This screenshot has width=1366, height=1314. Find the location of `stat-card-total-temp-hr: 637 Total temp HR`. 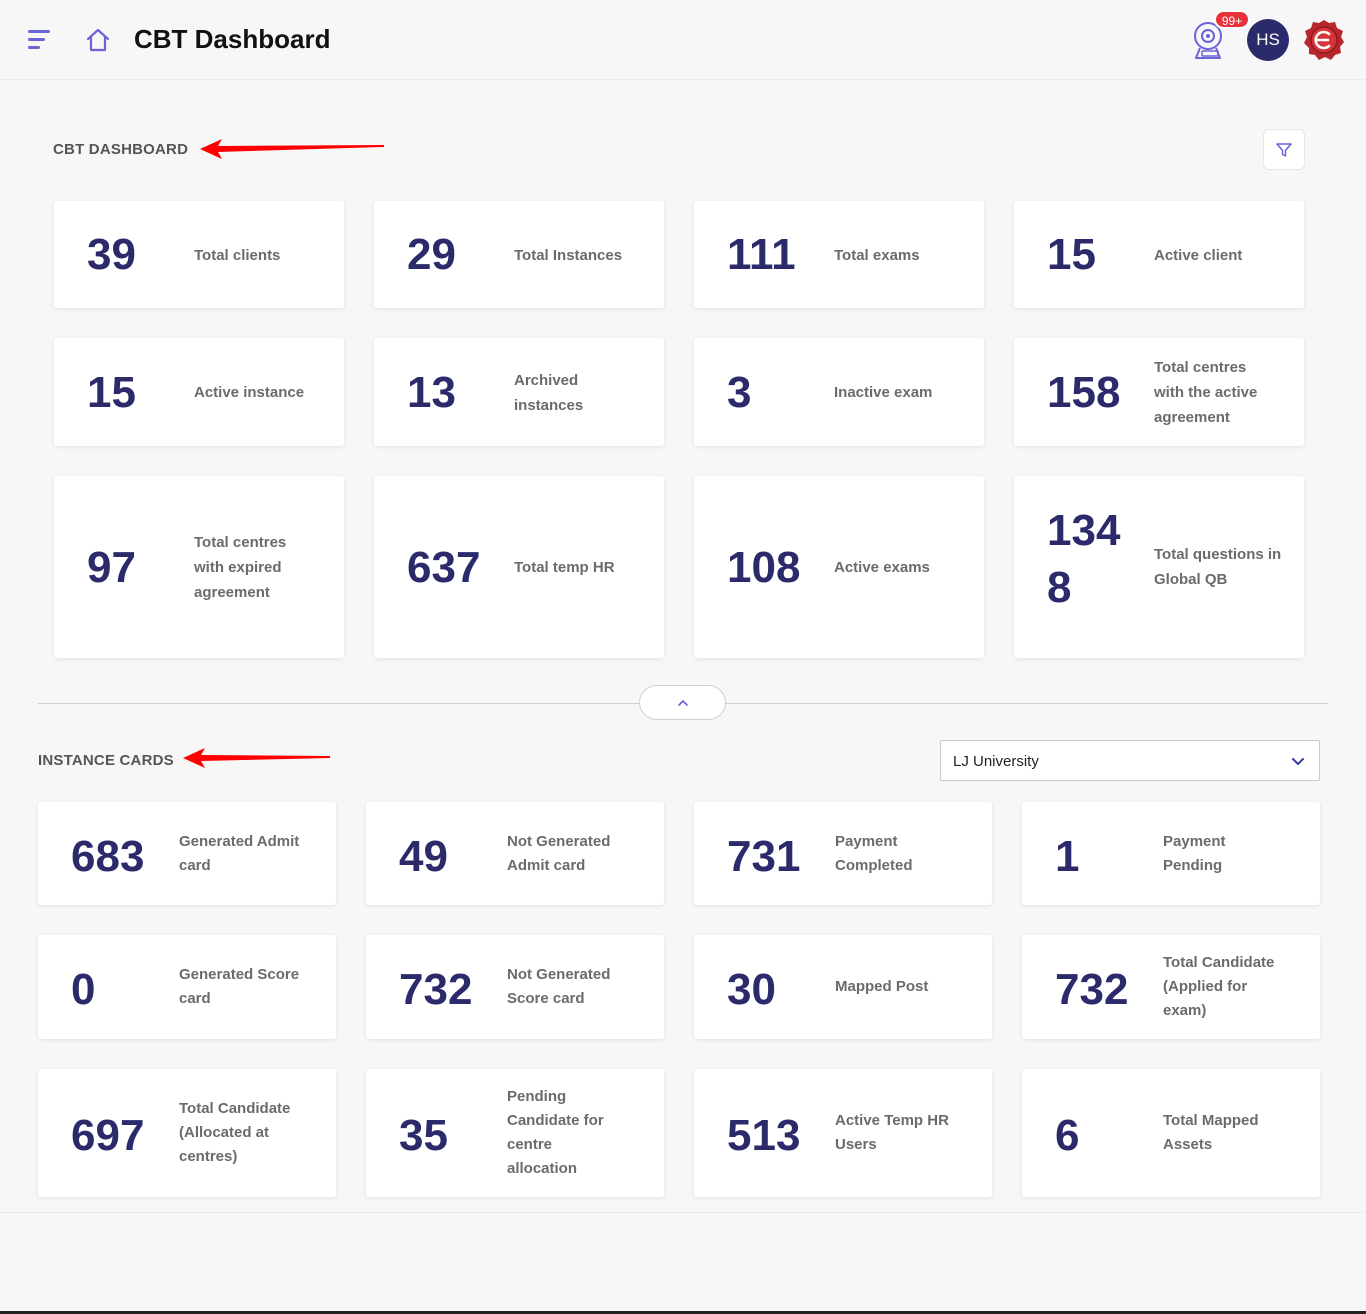

stat-card-total-temp-hr: 637 Total temp HR is located at coordinates (519, 567).